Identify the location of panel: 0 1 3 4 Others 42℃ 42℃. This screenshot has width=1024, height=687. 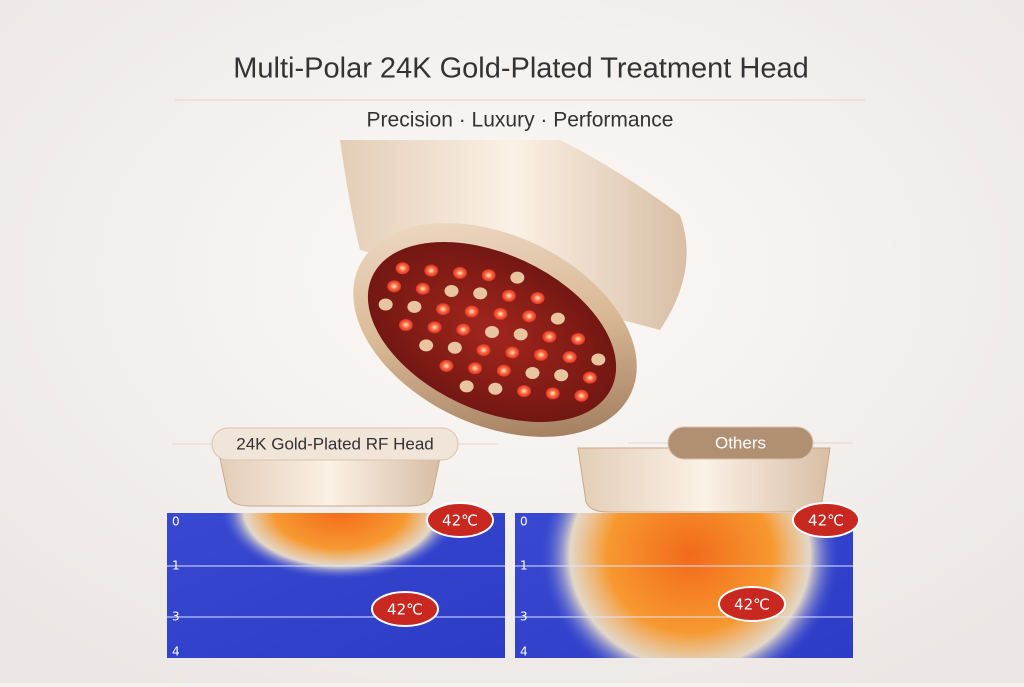
(687, 542).